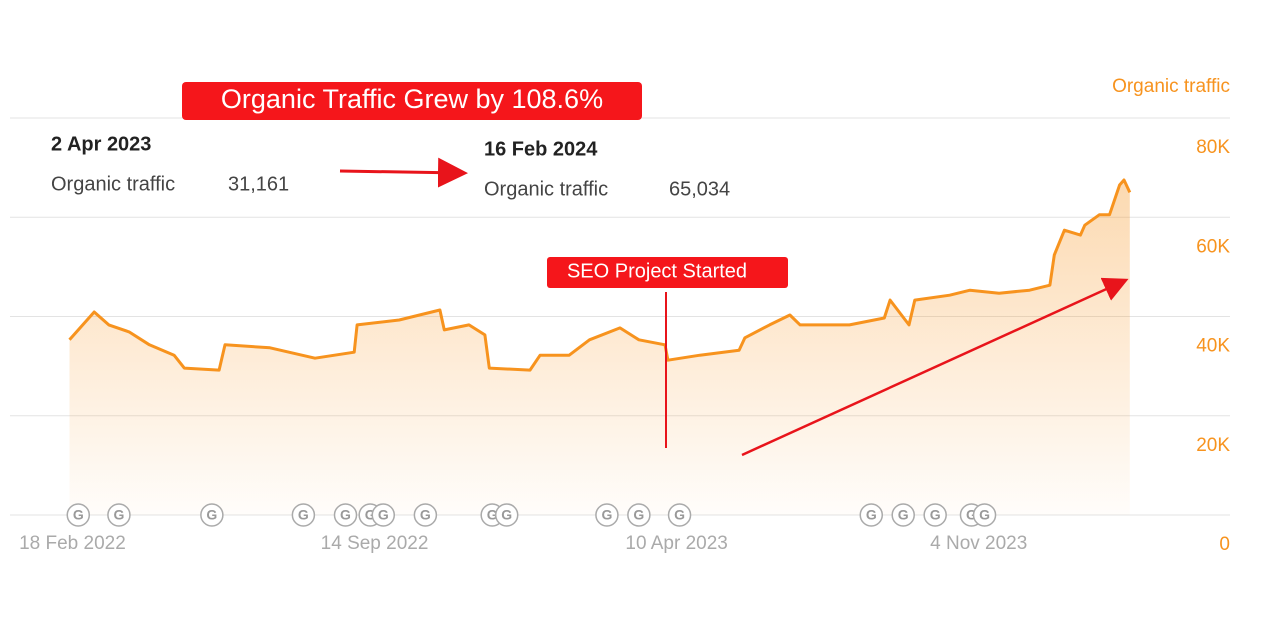 Image resolution: width=1265 pixels, height=630 pixels. I want to click on tooltip: 2 Apr 2023 Organic traffic 31,161, so click(170, 164).